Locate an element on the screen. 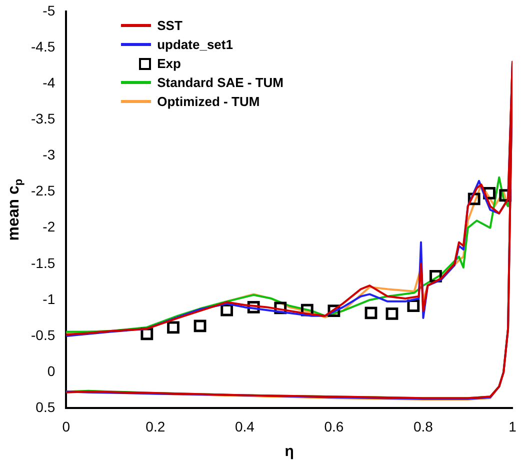 The width and height of the screenshot is (522, 461). y-tick-label: 0 is located at coordinates (51, 370).